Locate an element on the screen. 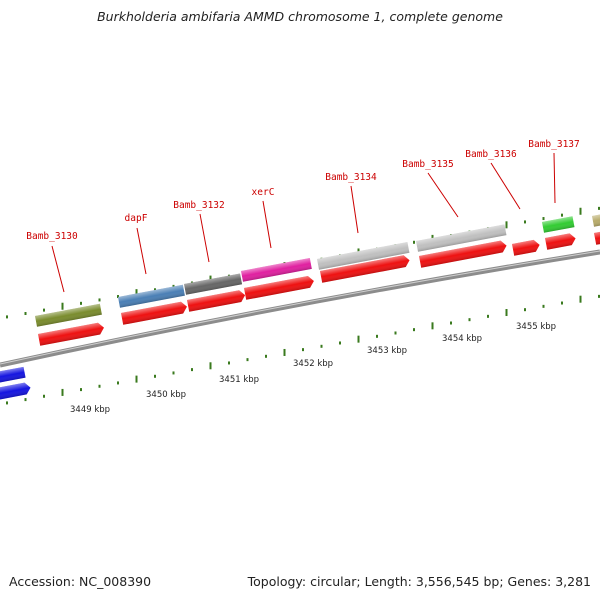 The height and width of the screenshot is (600, 600). accession-text: Accession: NC_008390 is located at coordinates (80, 581).